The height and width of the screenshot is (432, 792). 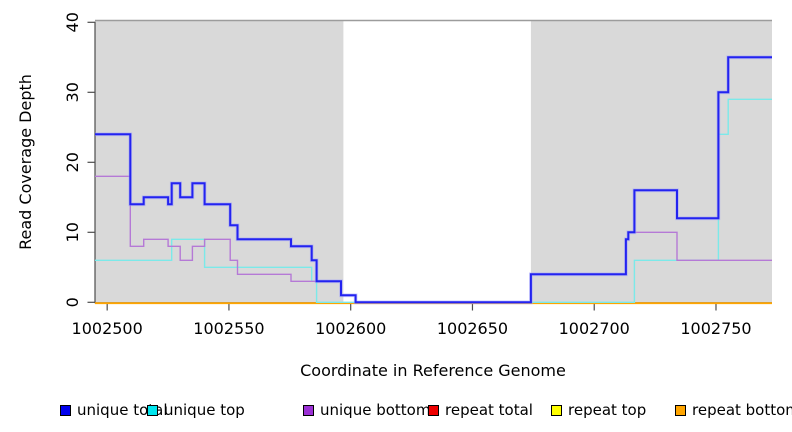 I want to click on x-tick-label: 1002750, so click(x=715, y=328).